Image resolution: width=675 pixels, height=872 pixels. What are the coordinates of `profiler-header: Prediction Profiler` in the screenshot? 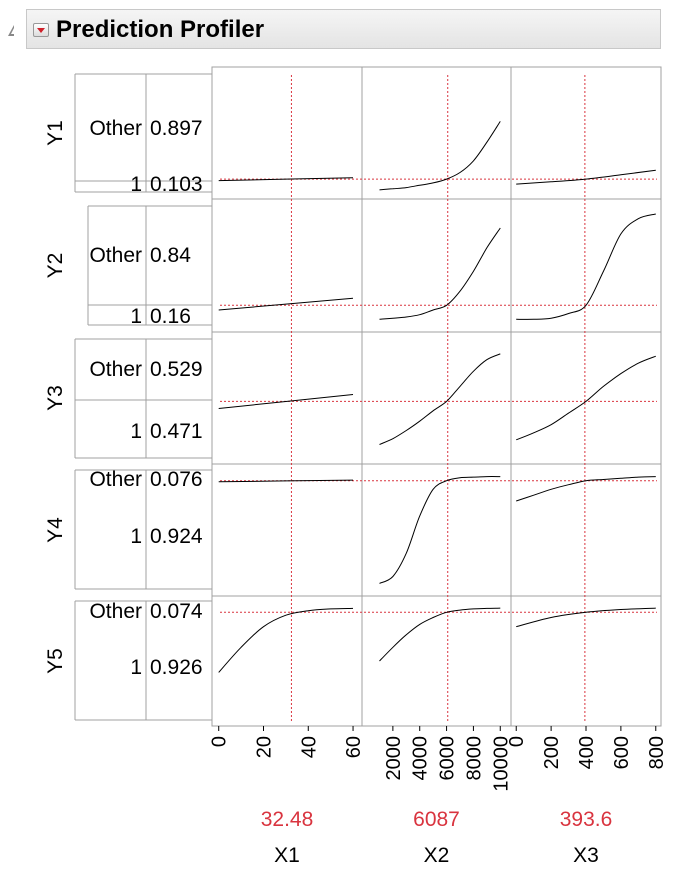 It's located at (343, 29).